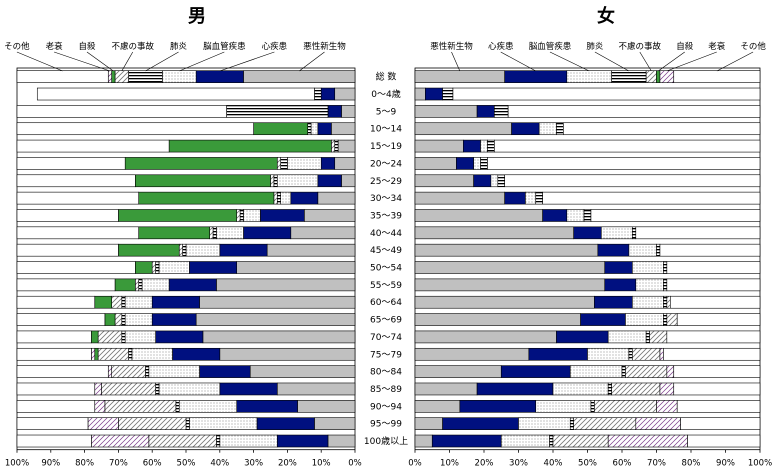 This screenshot has width=778, height=473. I want to click on male-x-tick-label: 20%, so click(287, 464).